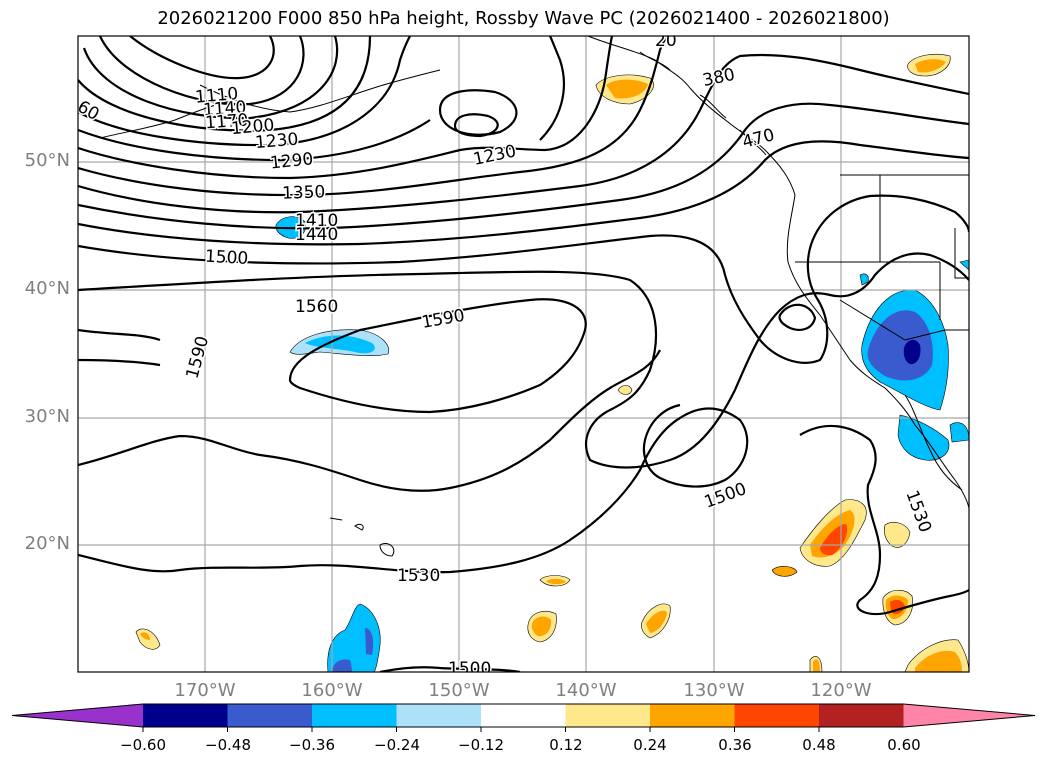  What do you see at coordinates (47, 160) in the screenshot?
I see `lat-label-50n: 50°N` at bounding box center [47, 160].